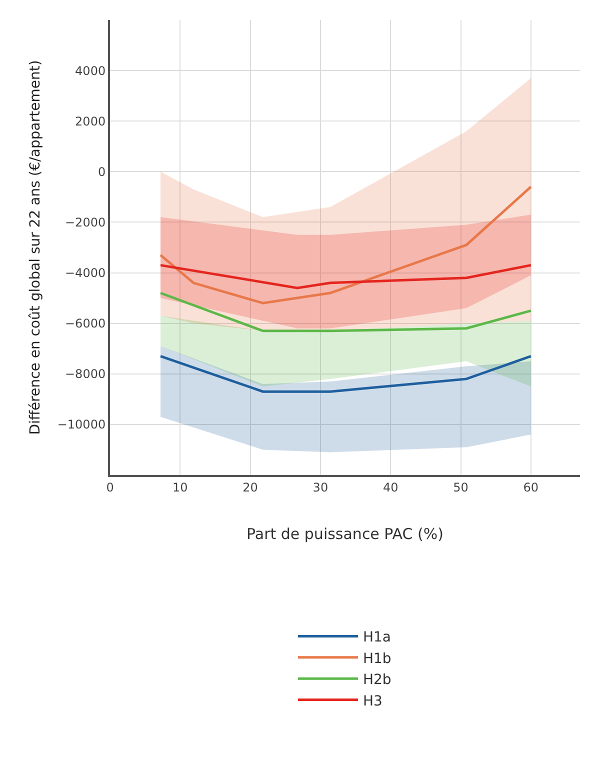 The height and width of the screenshot is (760, 603). I want to click on y-tick-label: −8000, so click(85, 374).